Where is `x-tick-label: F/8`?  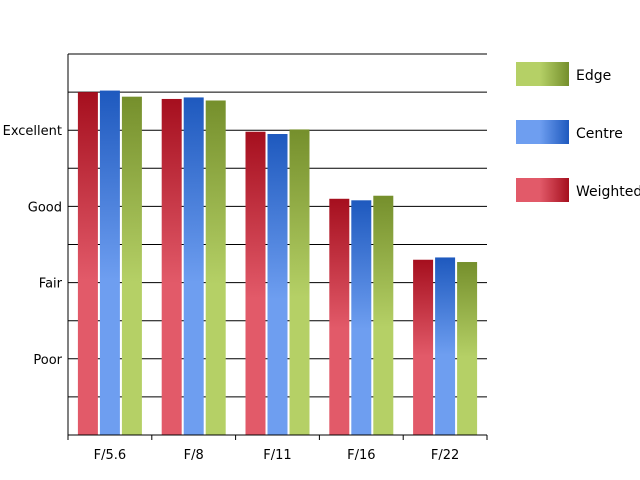 x-tick-label: F/8 is located at coordinates (194, 455).